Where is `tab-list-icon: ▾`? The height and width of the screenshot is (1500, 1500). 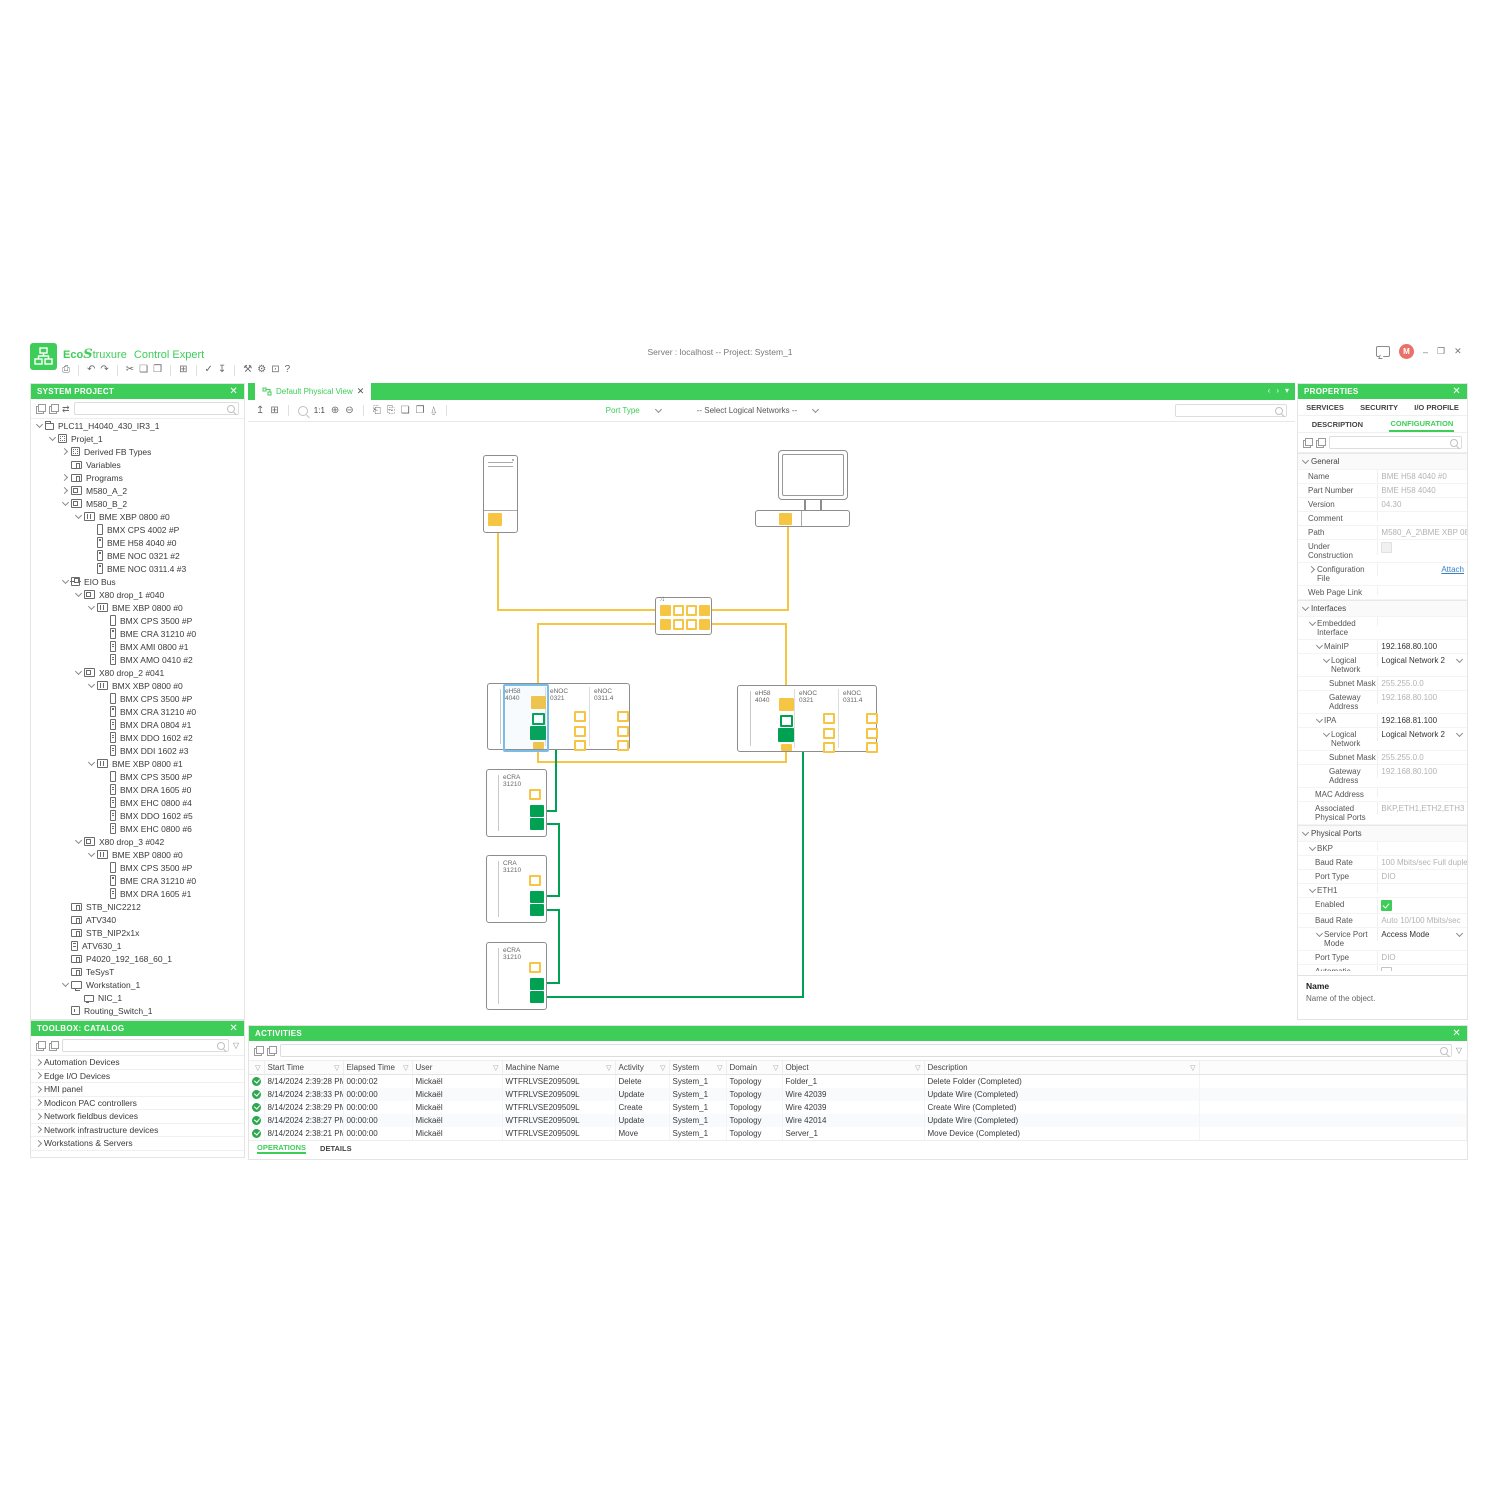 tab-list-icon: ▾ is located at coordinates (1286, 390).